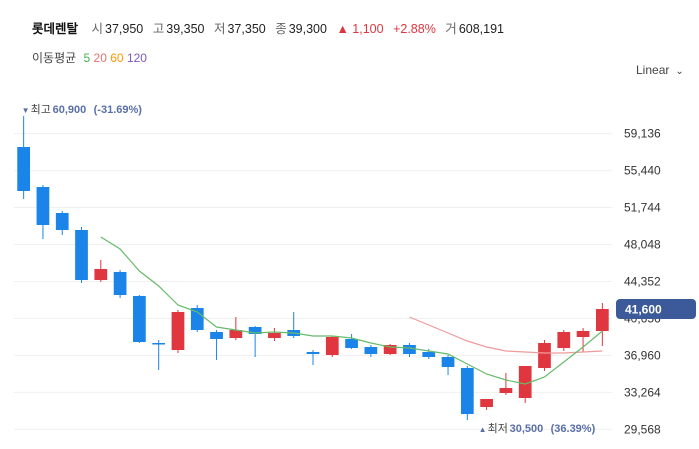 This screenshot has height=449, width=699. Describe the element at coordinates (158, 29) in the screenshot. I see `high-label: 고` at that location.